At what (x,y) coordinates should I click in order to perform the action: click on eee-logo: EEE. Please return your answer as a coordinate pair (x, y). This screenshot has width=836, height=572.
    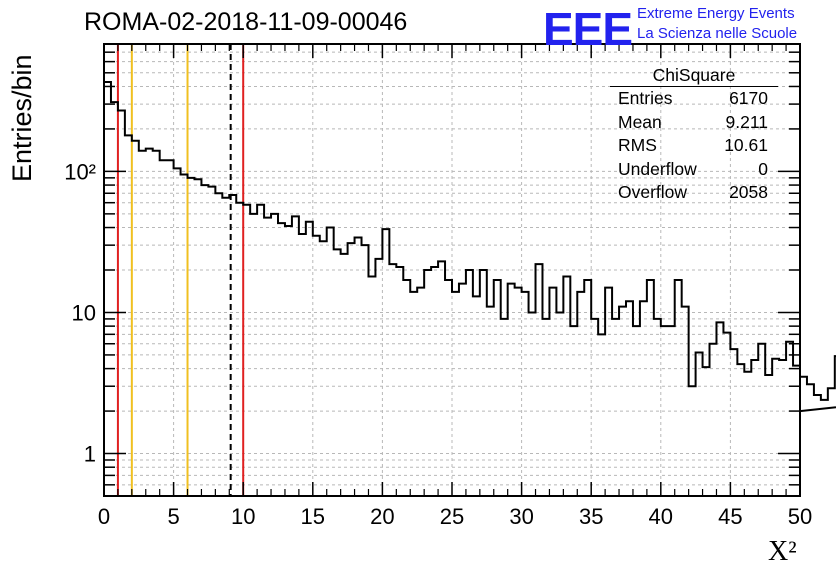
    Looking at the image, I should click on (588, 29).